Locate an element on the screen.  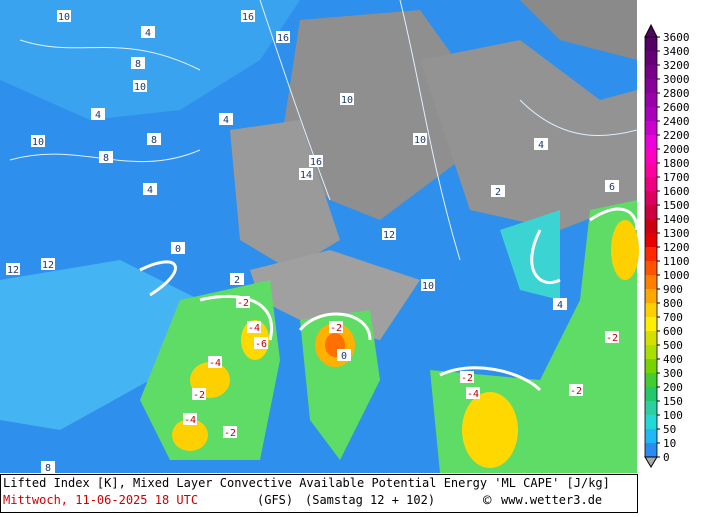
colorbar-label: 500 is located at coordinates (673, 345).